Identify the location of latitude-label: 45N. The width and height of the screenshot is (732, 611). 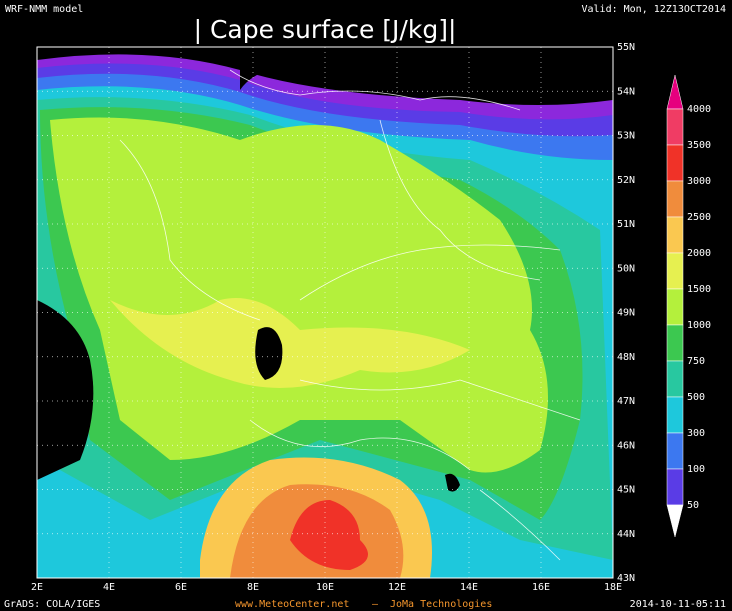
(626, 490).